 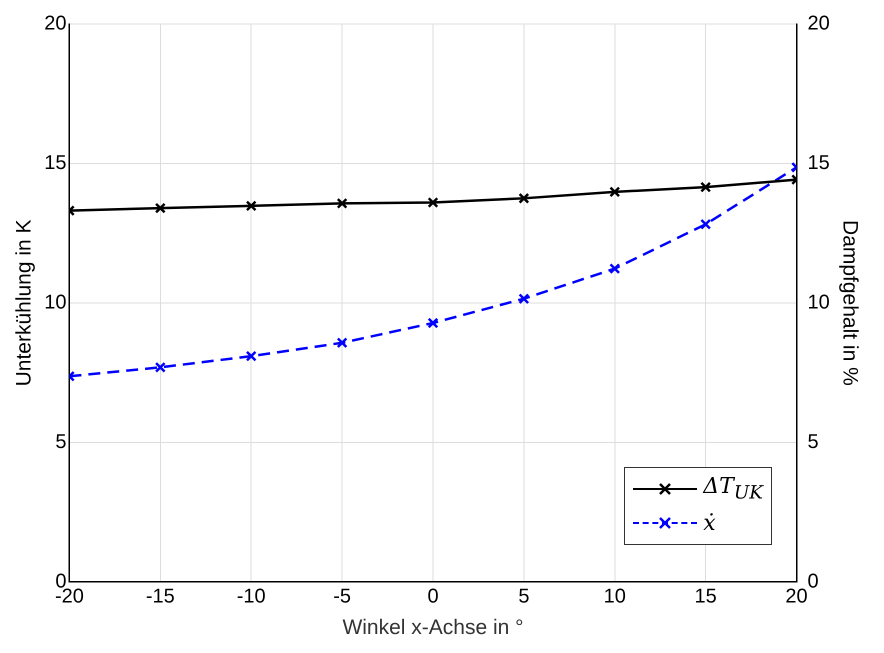 What do you see at coordinates (796, 596) in the screenshot?
I see `x-tick-label: 20` at bounding box center [796, 596].